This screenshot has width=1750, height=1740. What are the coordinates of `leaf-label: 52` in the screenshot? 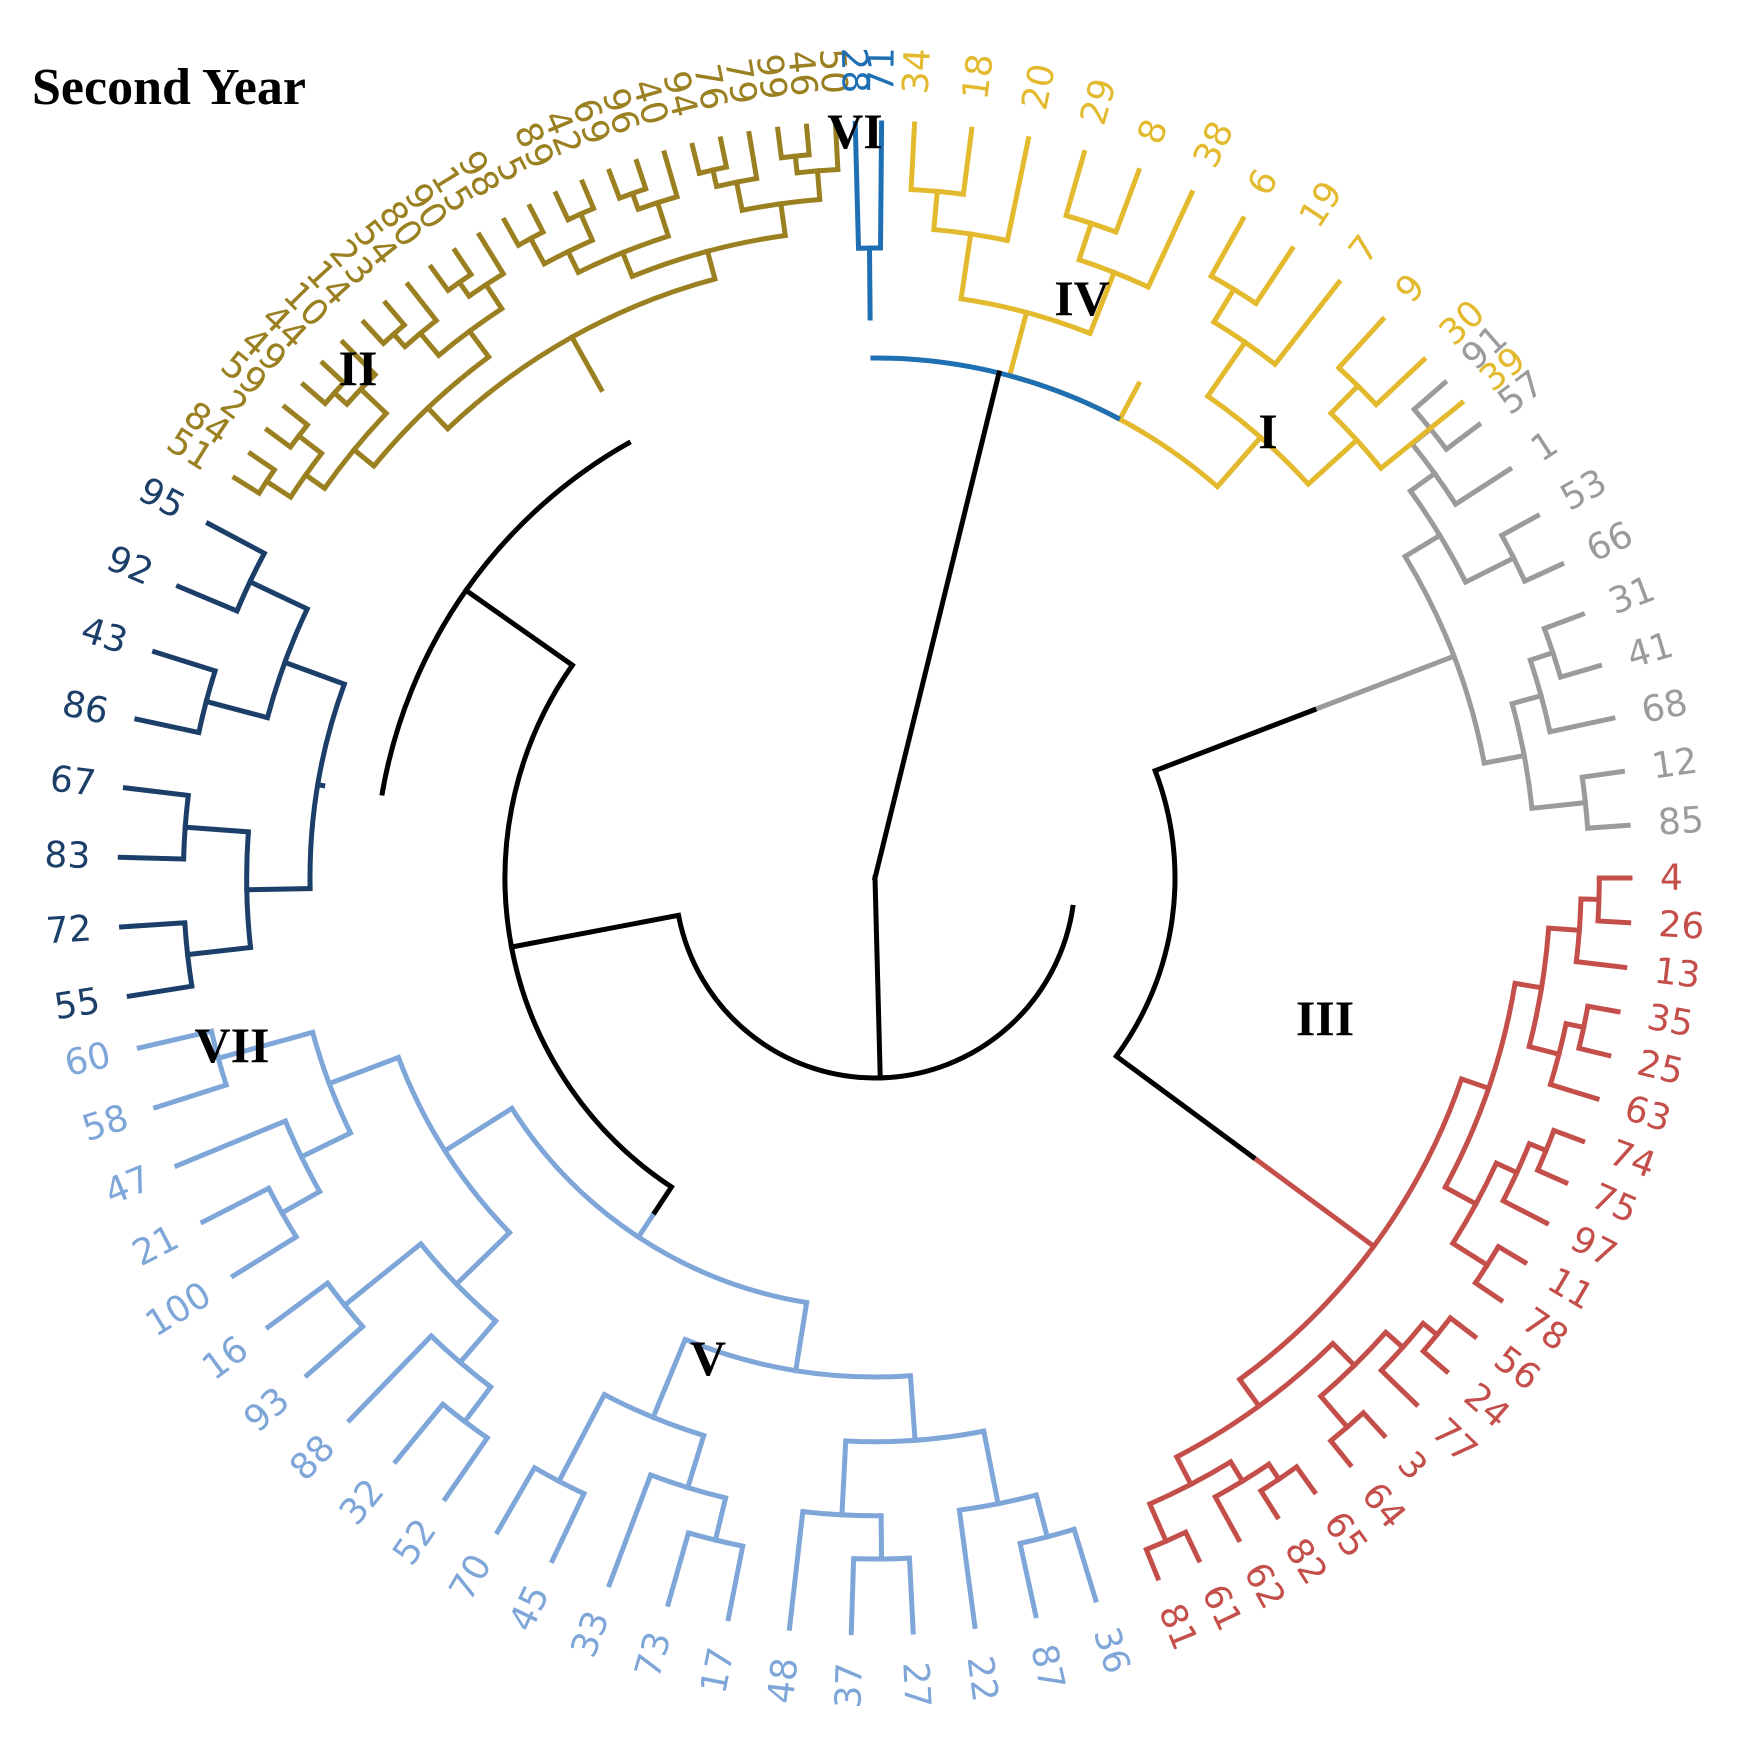 It's located at (415, 1542).